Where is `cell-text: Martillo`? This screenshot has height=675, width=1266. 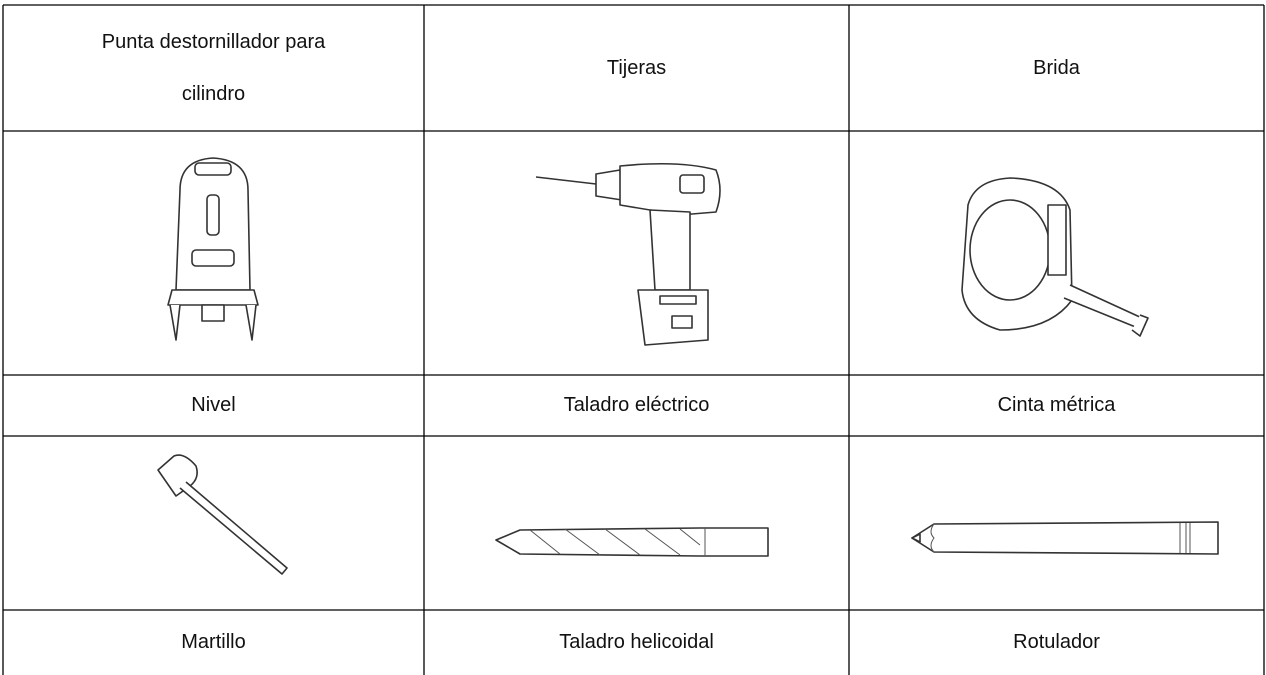 cell-text: Martillo is located at coordinates (213, 642).